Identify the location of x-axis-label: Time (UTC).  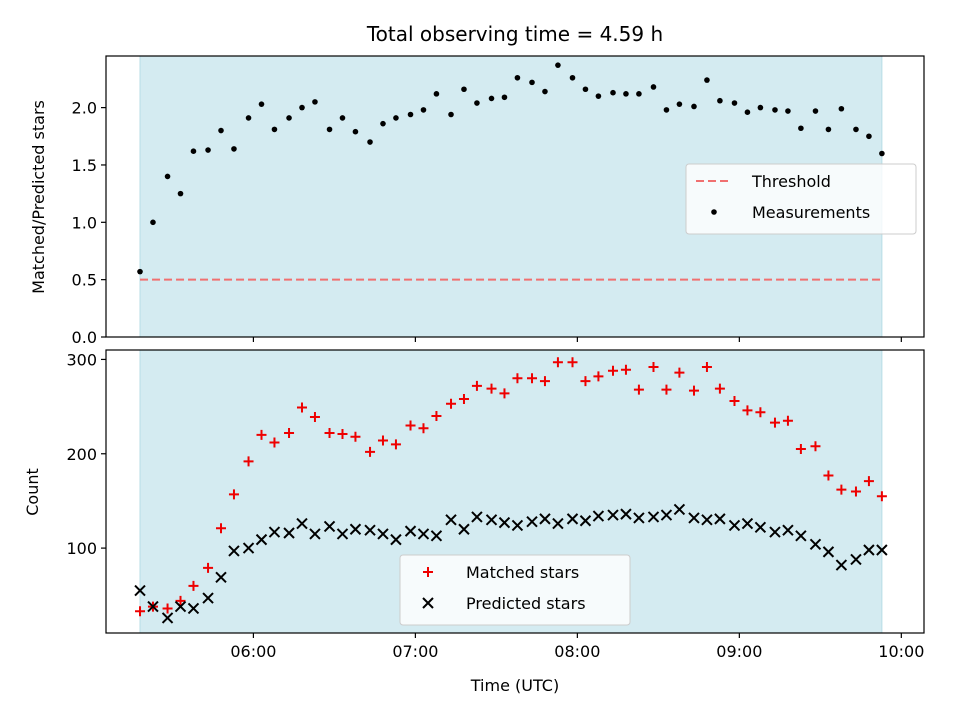
(514, 685).